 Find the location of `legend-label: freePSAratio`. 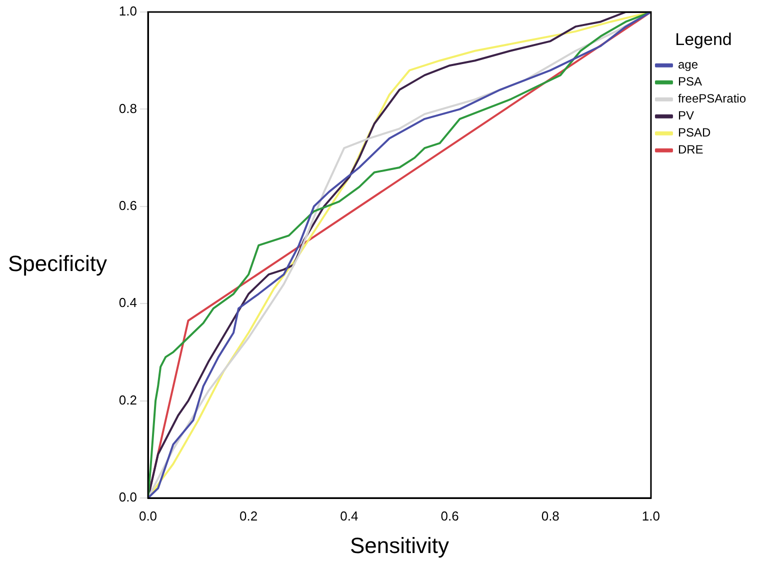

legend-label: freePSAratio is located at coordinates (712, 99).